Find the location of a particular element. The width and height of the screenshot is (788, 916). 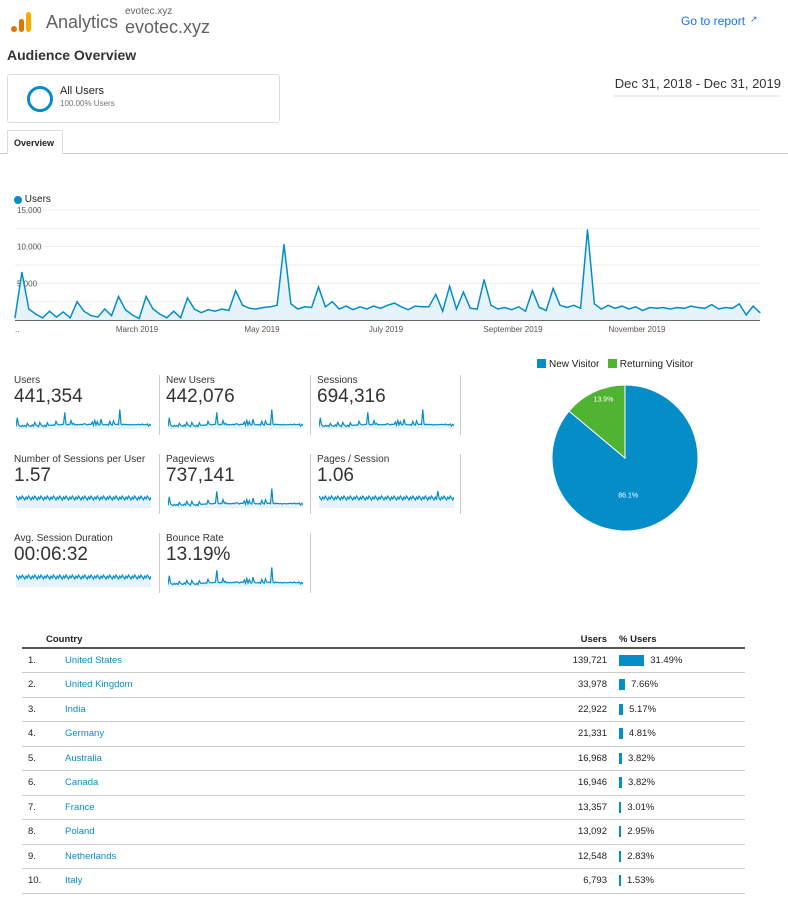

property-account: evotec.xyz is located at coordinates (149, 11).